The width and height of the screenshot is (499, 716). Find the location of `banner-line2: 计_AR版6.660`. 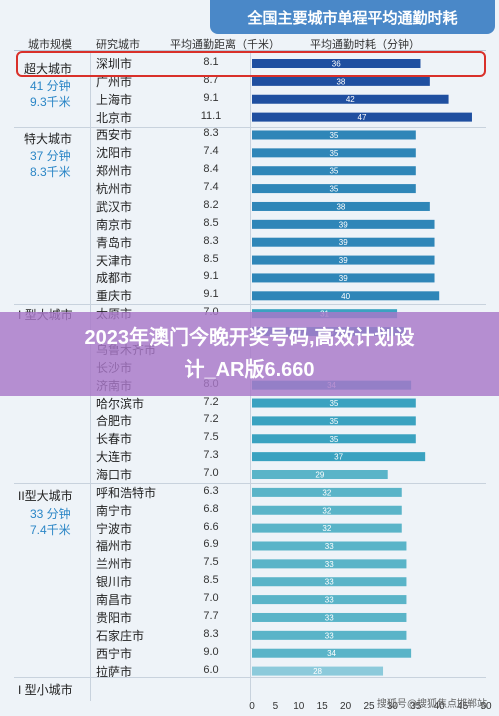

banner-line2: 计_AR版6.660 is located at coordinates (249, 370).